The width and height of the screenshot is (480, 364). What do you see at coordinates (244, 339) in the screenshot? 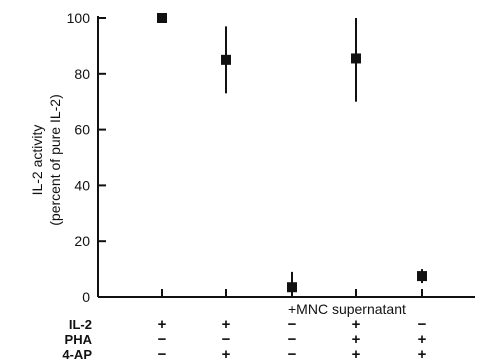
I see `condition-table: IL-2 + + − + −PHA − − − + +4-AP − + − + +` at bounding box center [244, 339].